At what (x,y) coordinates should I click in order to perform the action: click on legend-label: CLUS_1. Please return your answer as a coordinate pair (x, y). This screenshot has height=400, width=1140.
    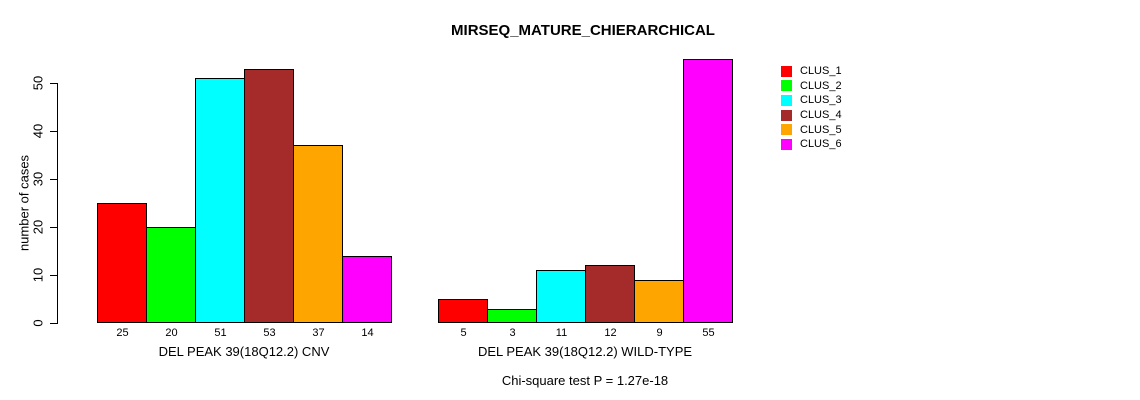
    Looking at the image, I should click on (821, 71).